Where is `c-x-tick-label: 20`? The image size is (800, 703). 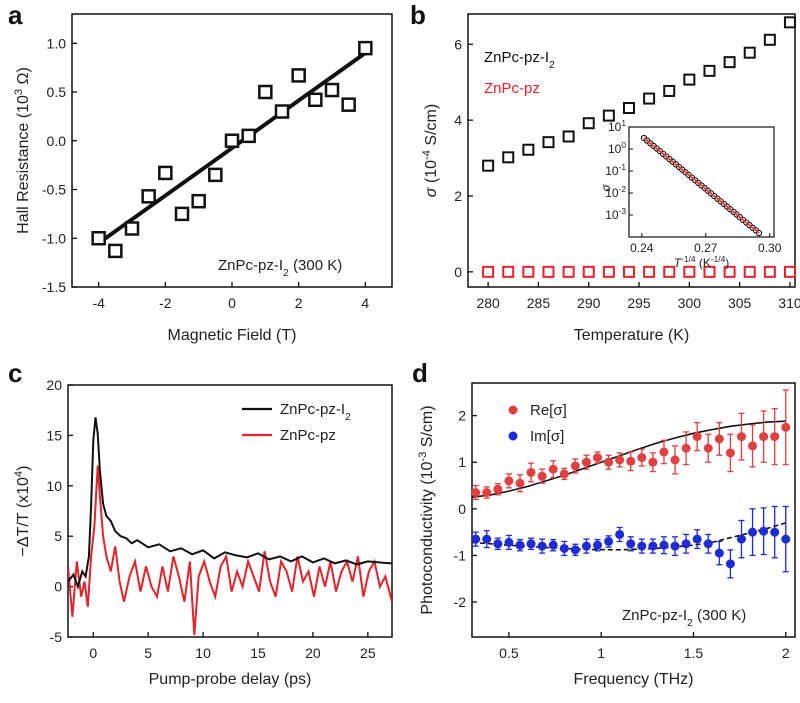 c-x-tick-label: 20 is located at coordinates (313, 653).